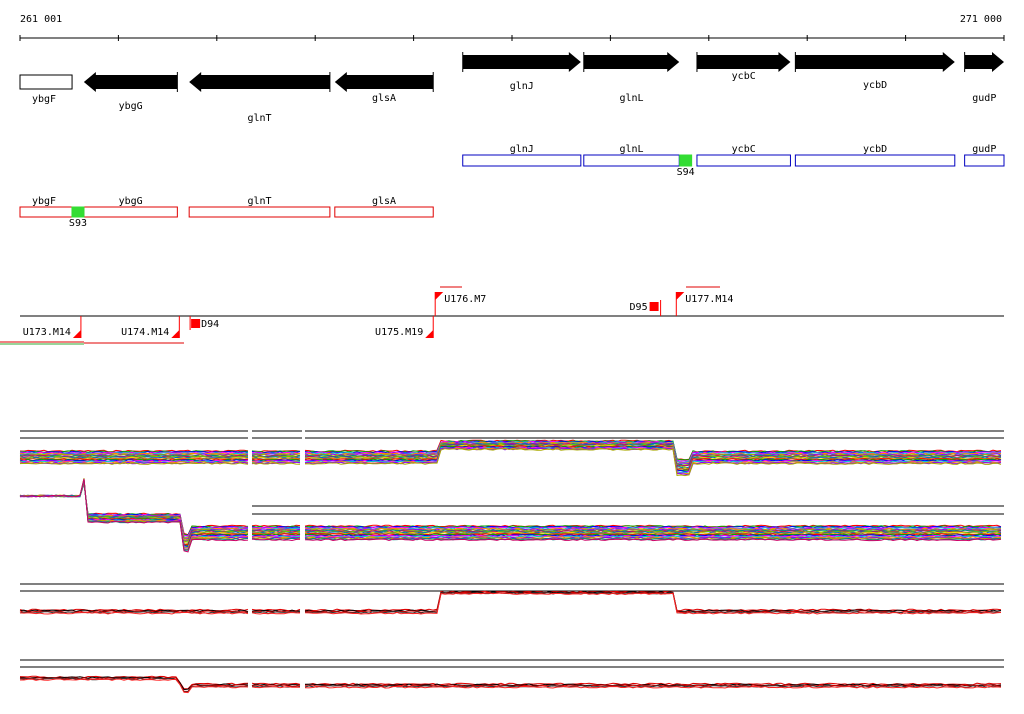 Image resolution: width=1024 pixels, height=714 pixels. I want to click on tu-label: U177.M14, so click(709, 299).